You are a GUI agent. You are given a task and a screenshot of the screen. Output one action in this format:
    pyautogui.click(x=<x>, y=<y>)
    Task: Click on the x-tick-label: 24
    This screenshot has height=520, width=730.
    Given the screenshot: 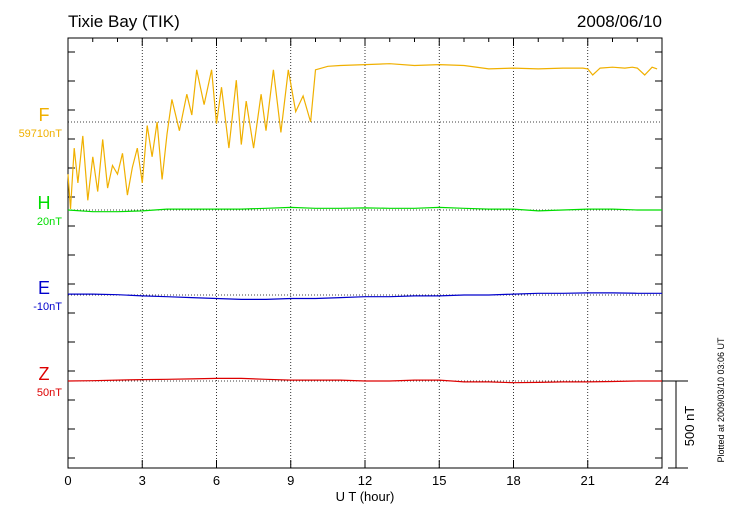 What is the action you would take?
    pyautogui.click(x=662, y=480)
    